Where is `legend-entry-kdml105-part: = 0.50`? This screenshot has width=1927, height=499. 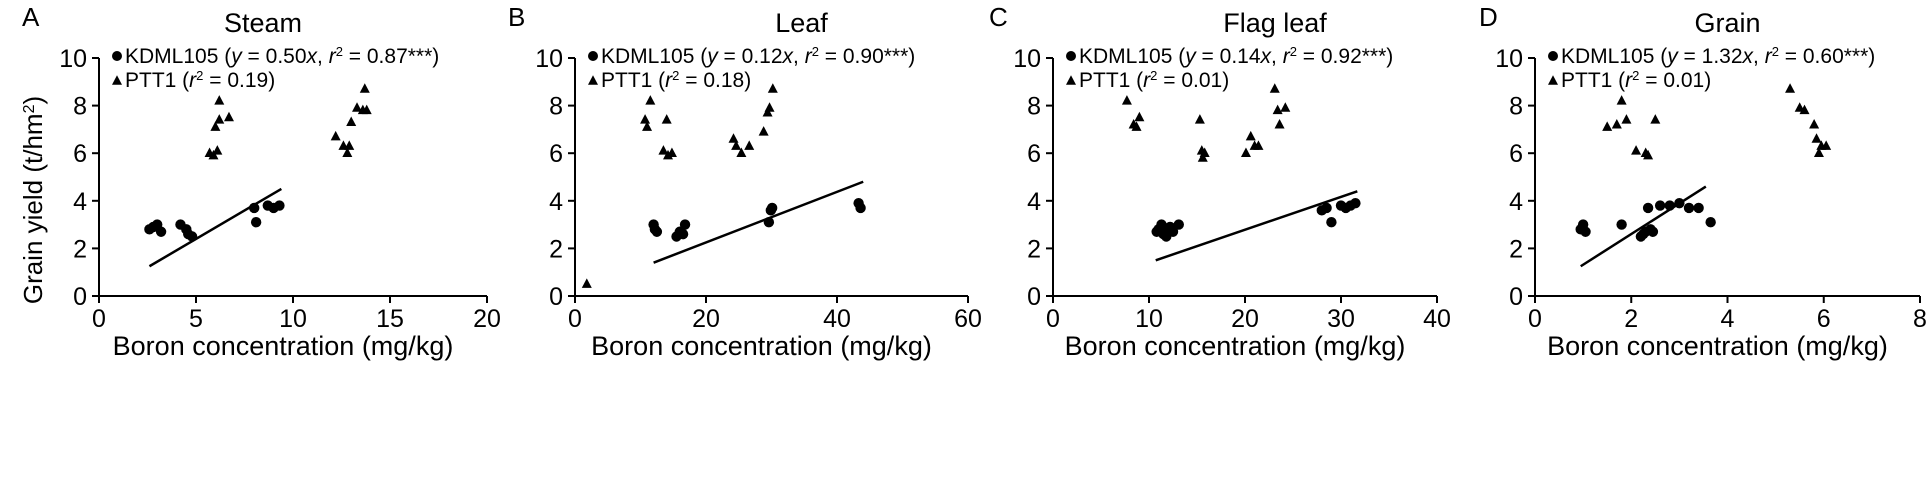 legend-entry-kdml105-part: = 0.50 is located at coordinates (274, 56).